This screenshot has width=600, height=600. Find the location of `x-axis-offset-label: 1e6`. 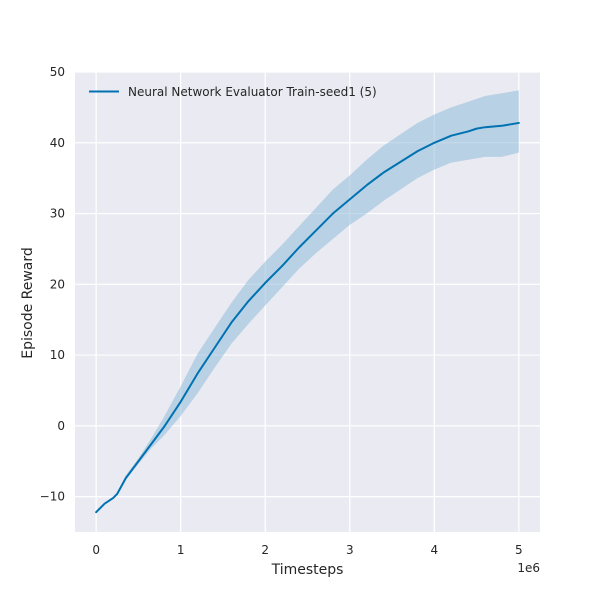

x-axis-offset-label: 1e6 is located at coordinates (528, 568).